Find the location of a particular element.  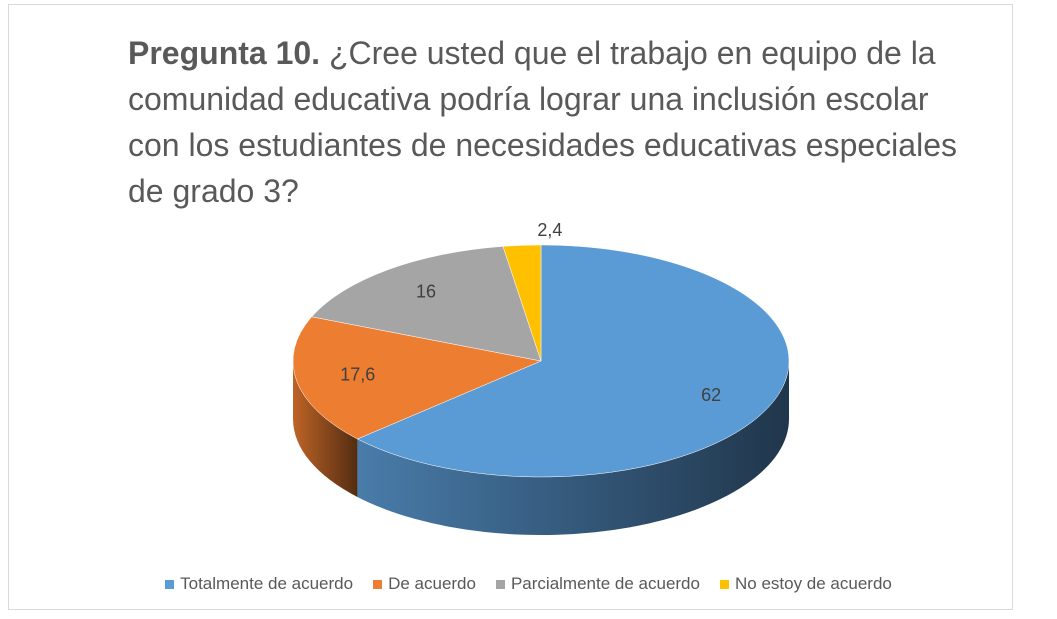

legend-label: No estoy de acuerdo is located at coordinates (813, 583).